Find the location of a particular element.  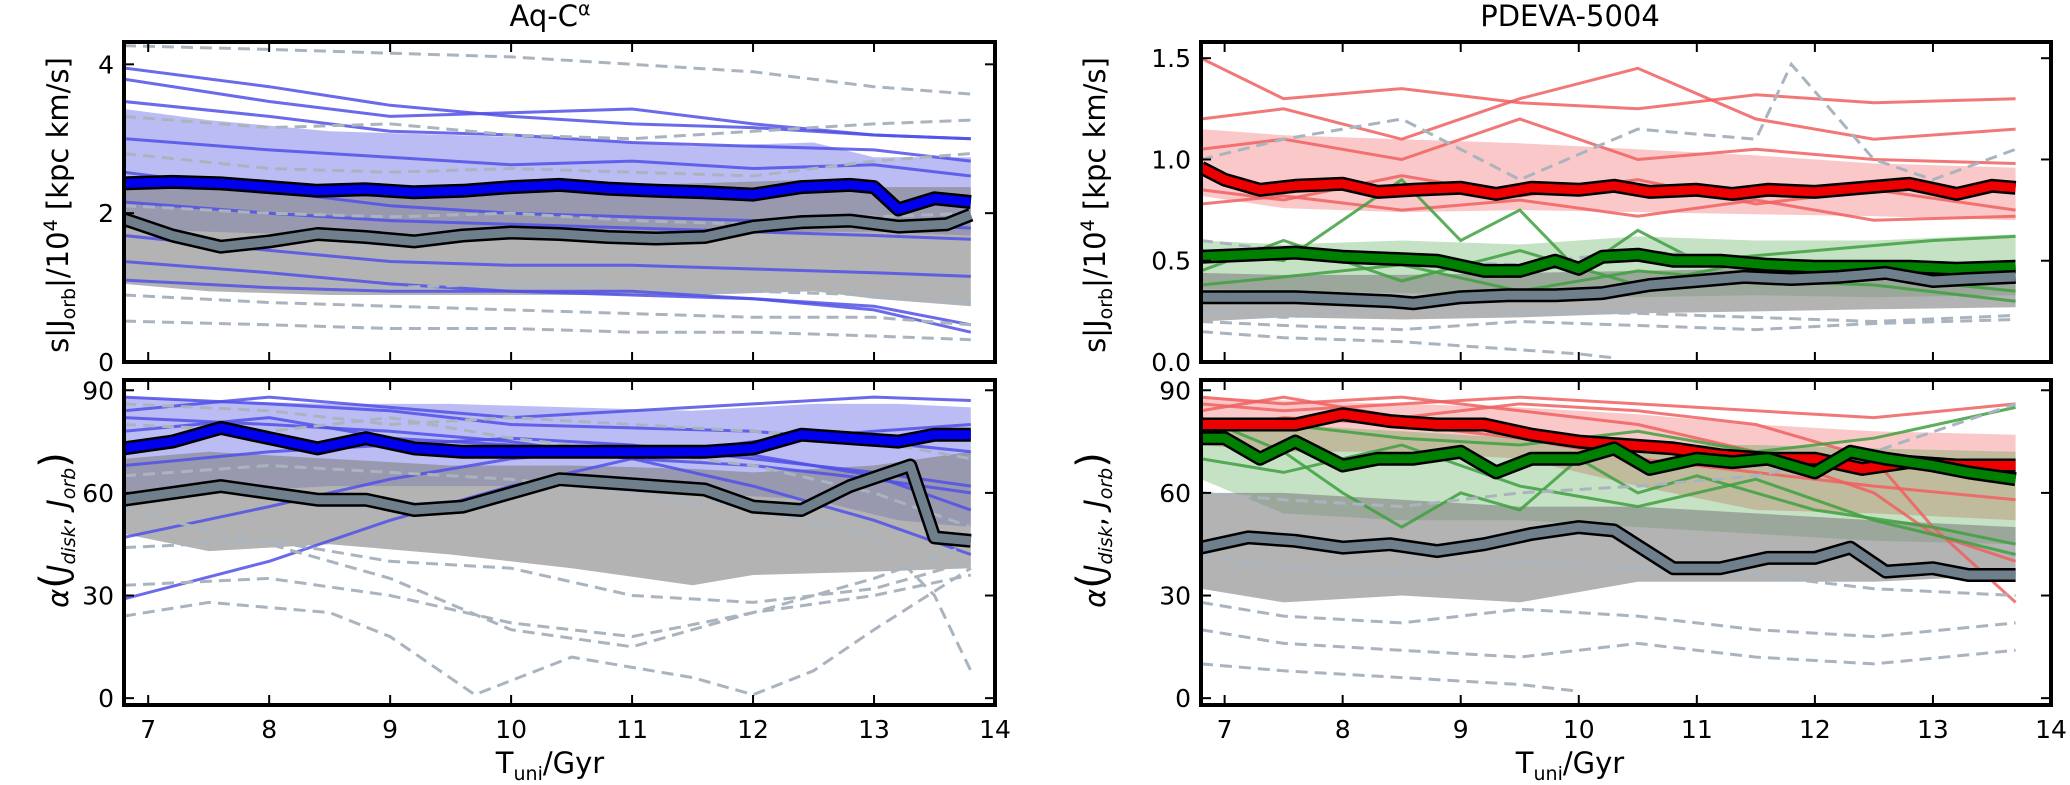

ylabel-top-left: s|Jorb|/104 [kpc km/s] is located at coordinates (60, 205).